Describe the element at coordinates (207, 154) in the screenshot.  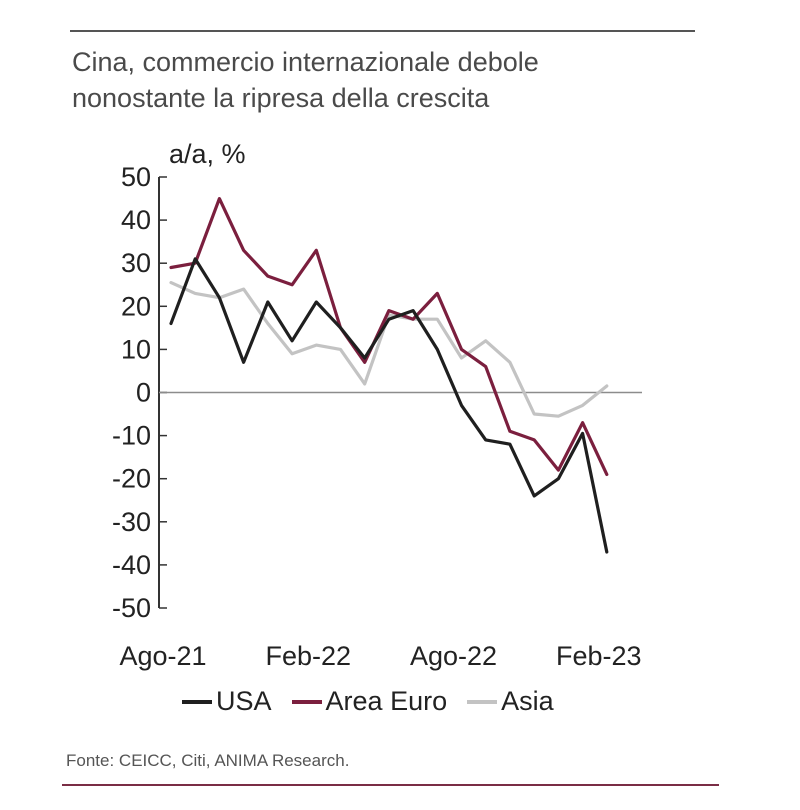
I see `y-axis-label: a/a, %` at that location.